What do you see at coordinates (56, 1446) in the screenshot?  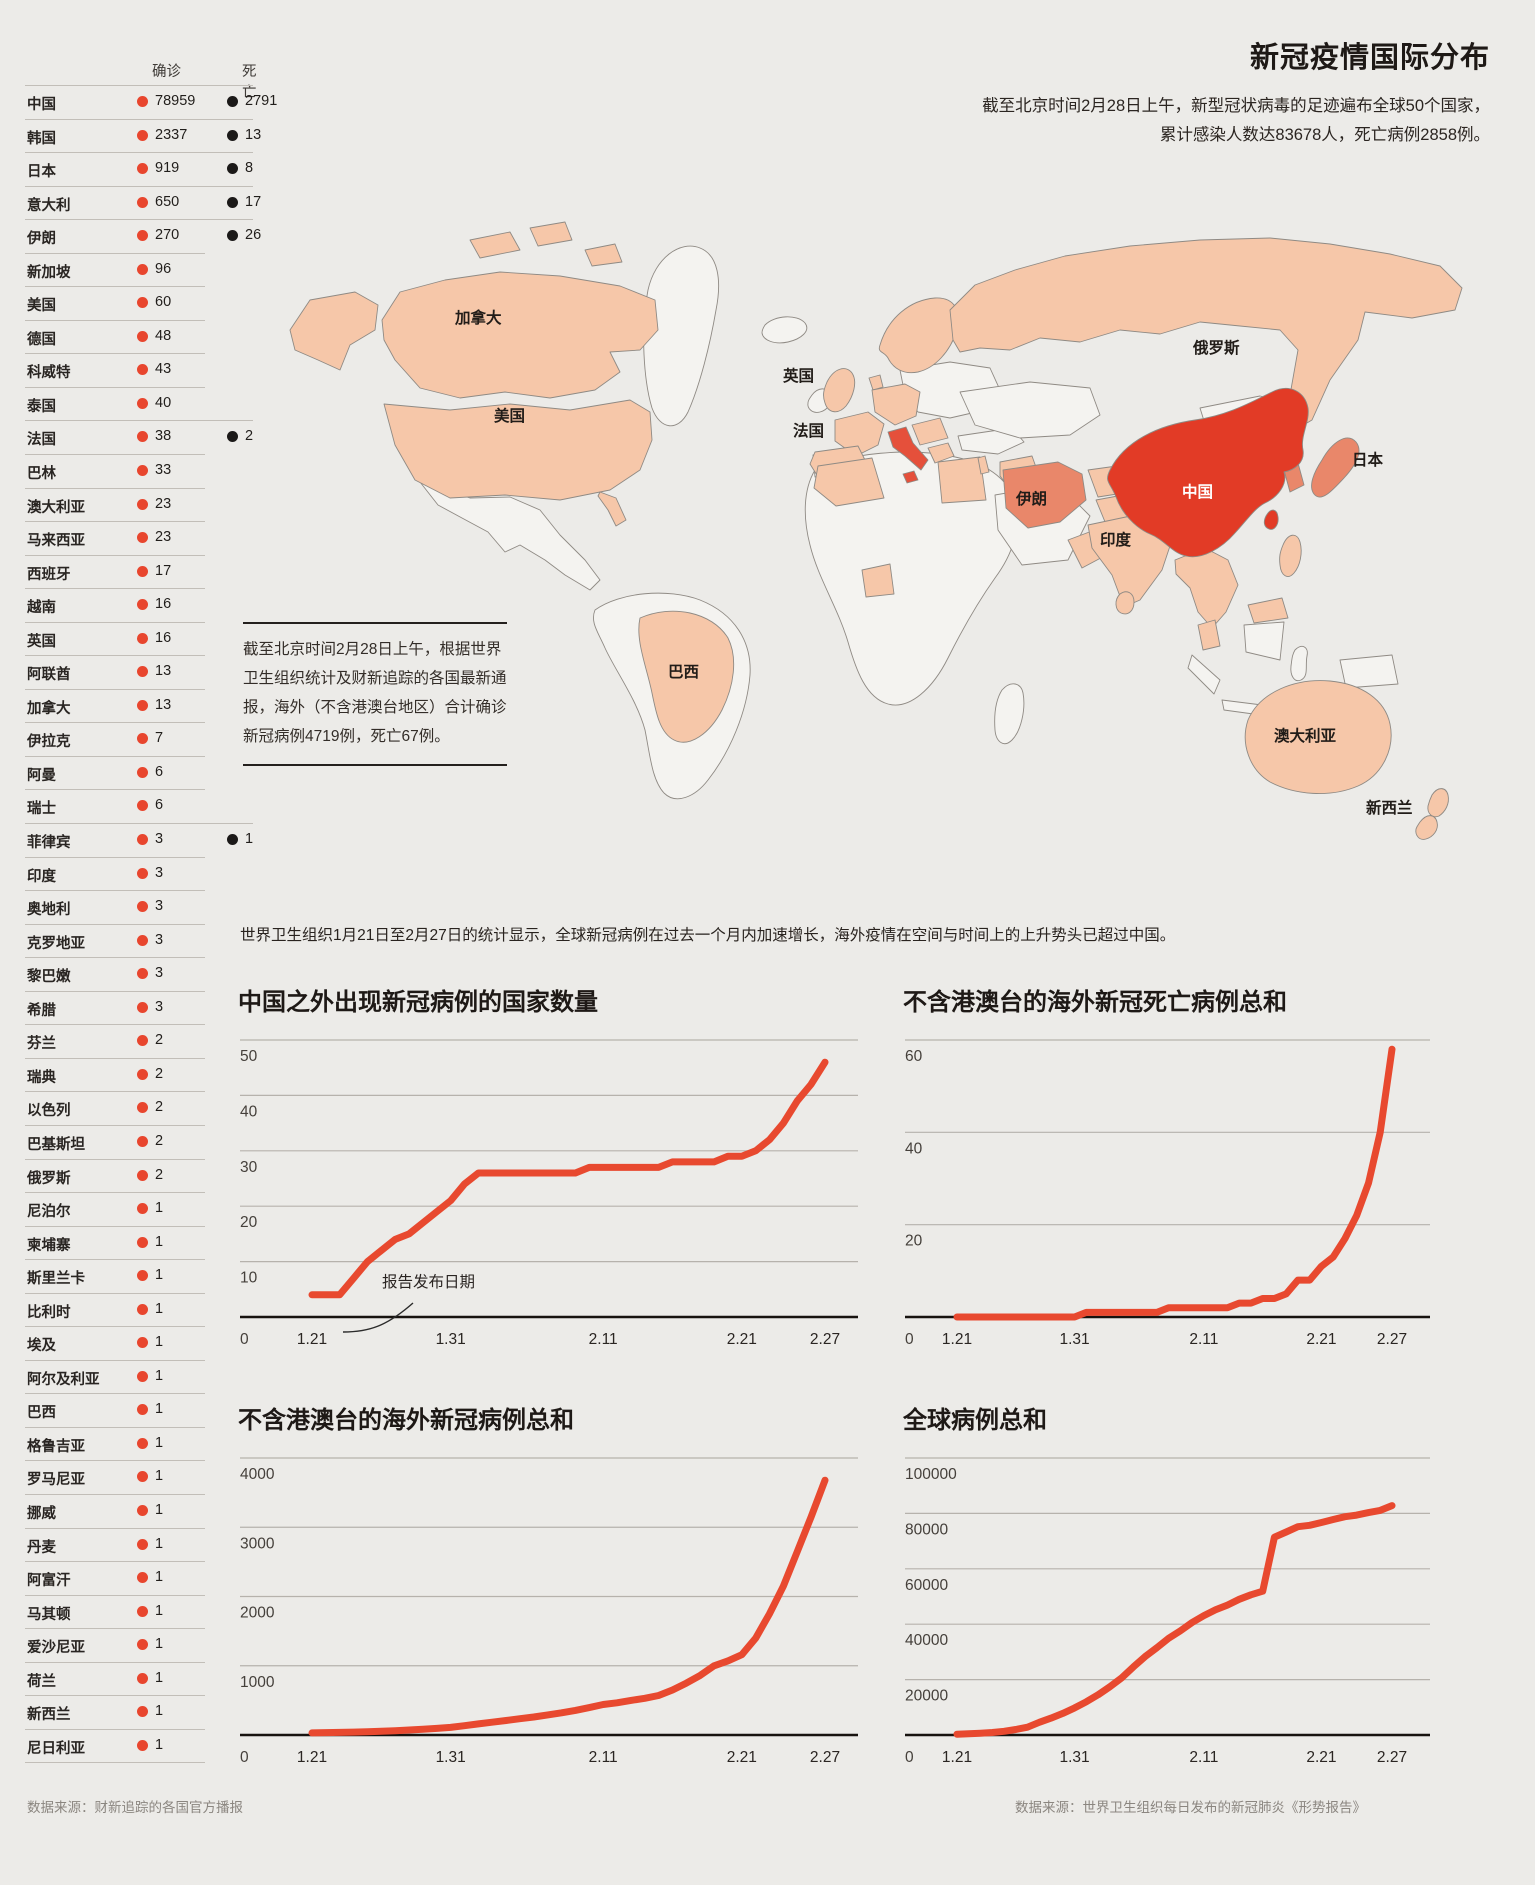 I see `country-name: 格鲁吉亚` at bounding box center [56, 1446].